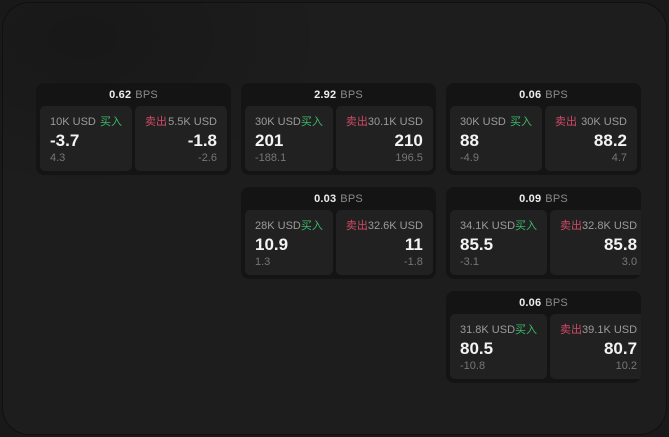  What do you see at coordinates (595, 346) in the screenshot?
I see `sell-quote-cell: 卖出 39.1K USD 80.7 10.2` at bounding box center [595, 346].